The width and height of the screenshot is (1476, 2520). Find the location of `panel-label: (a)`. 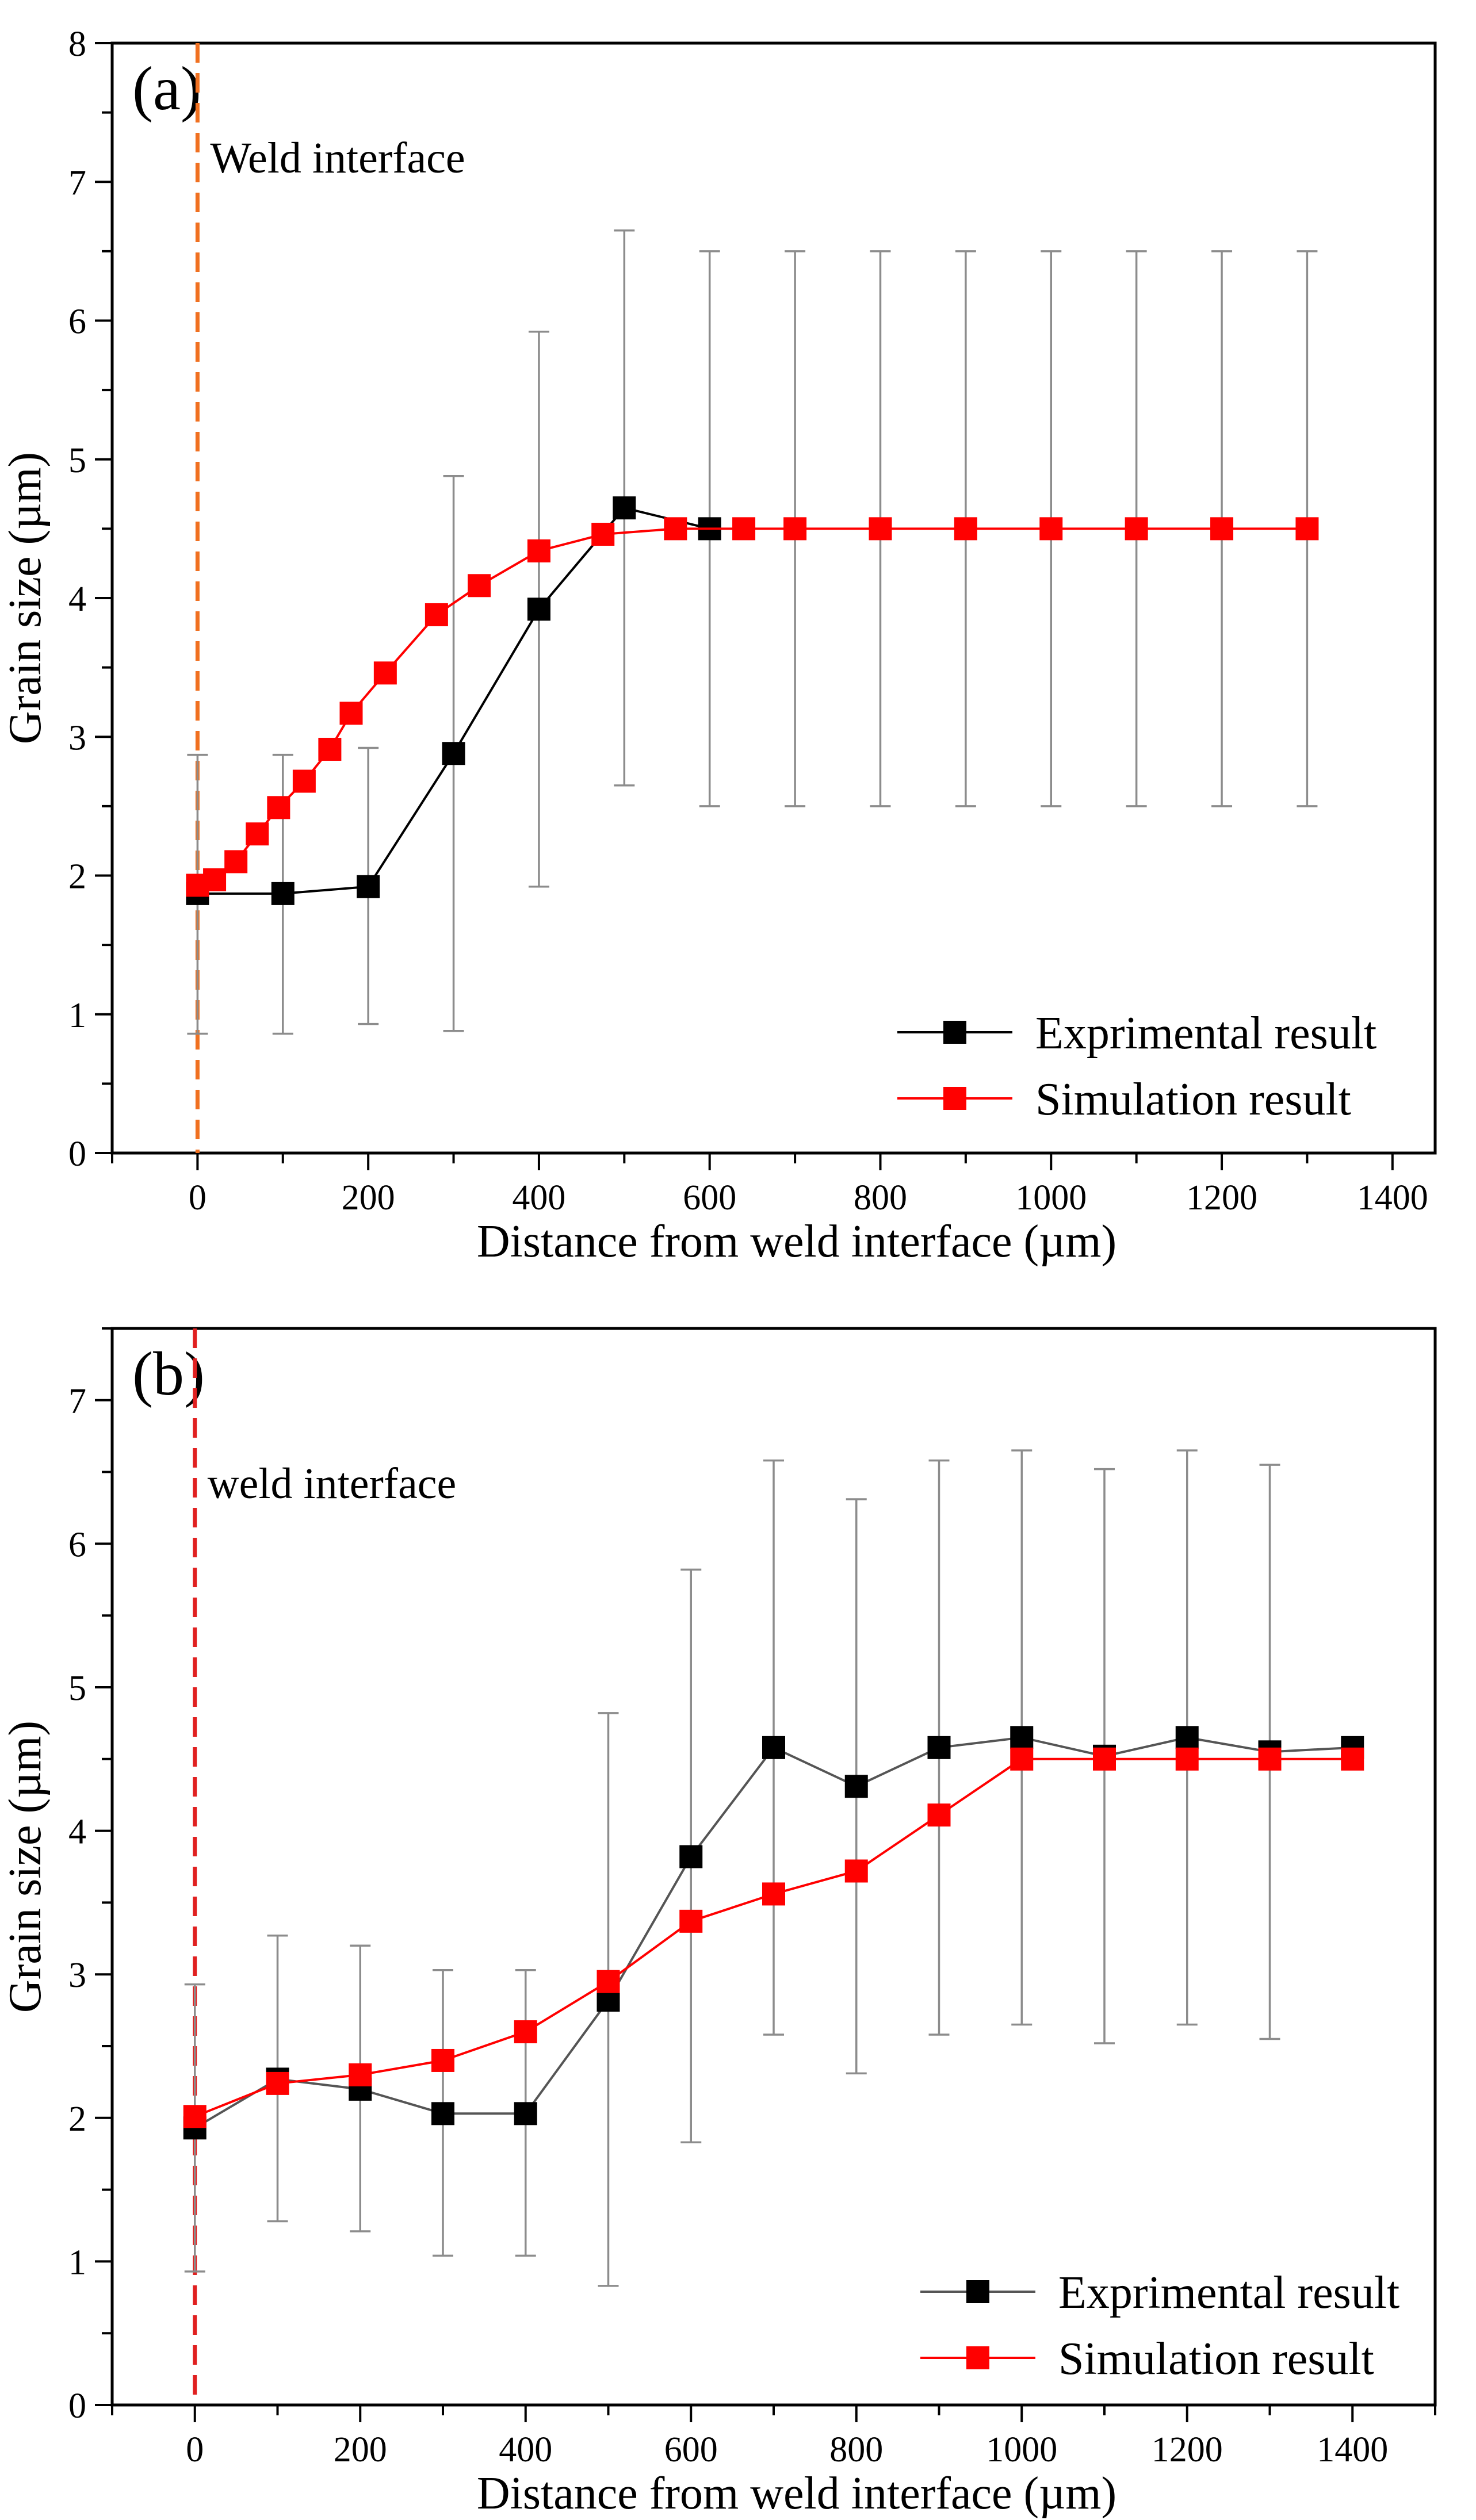

panel-label: (a) is located at coordinates (166, 89).